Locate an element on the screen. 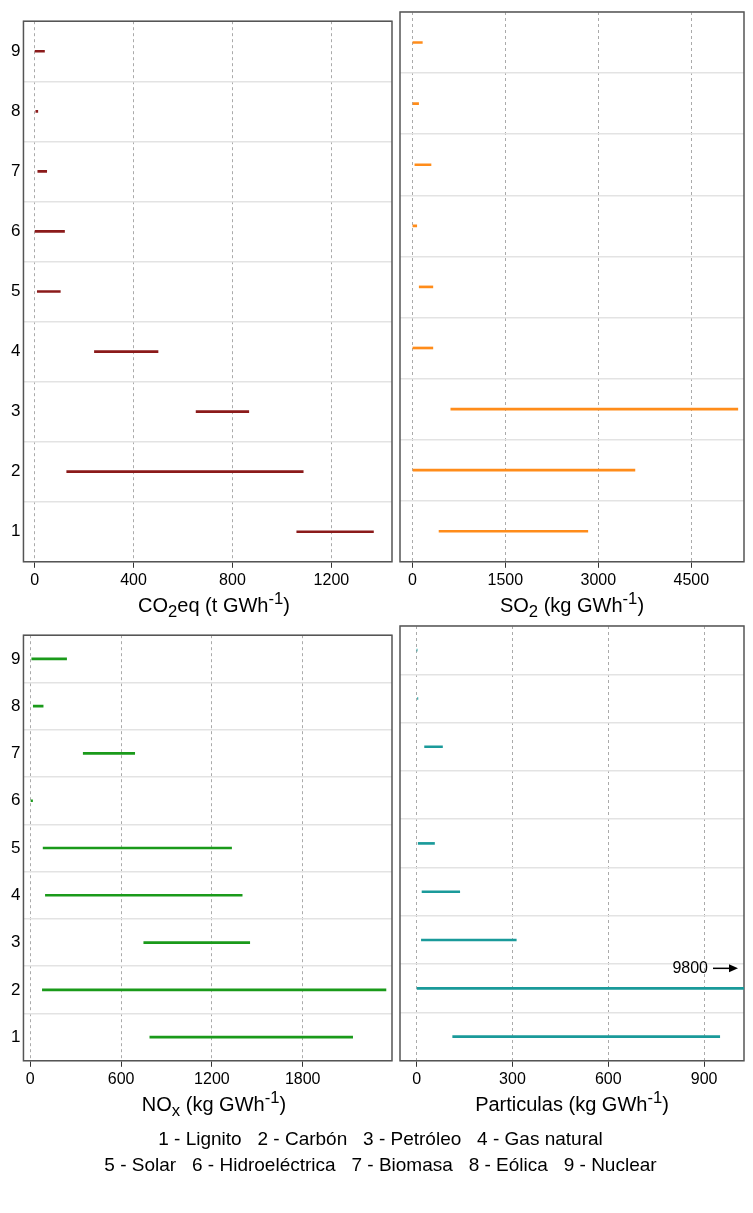 This screenshot has height=1213, width=753. annotation: 9800 is located at coordinates (690, 967).